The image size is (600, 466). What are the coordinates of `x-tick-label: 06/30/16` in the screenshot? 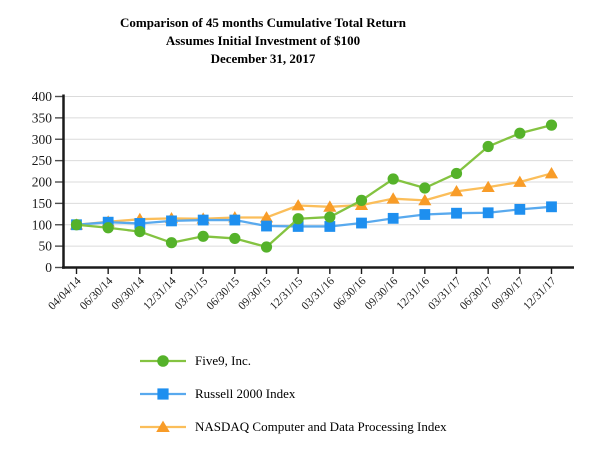 It's located at (350, 294).